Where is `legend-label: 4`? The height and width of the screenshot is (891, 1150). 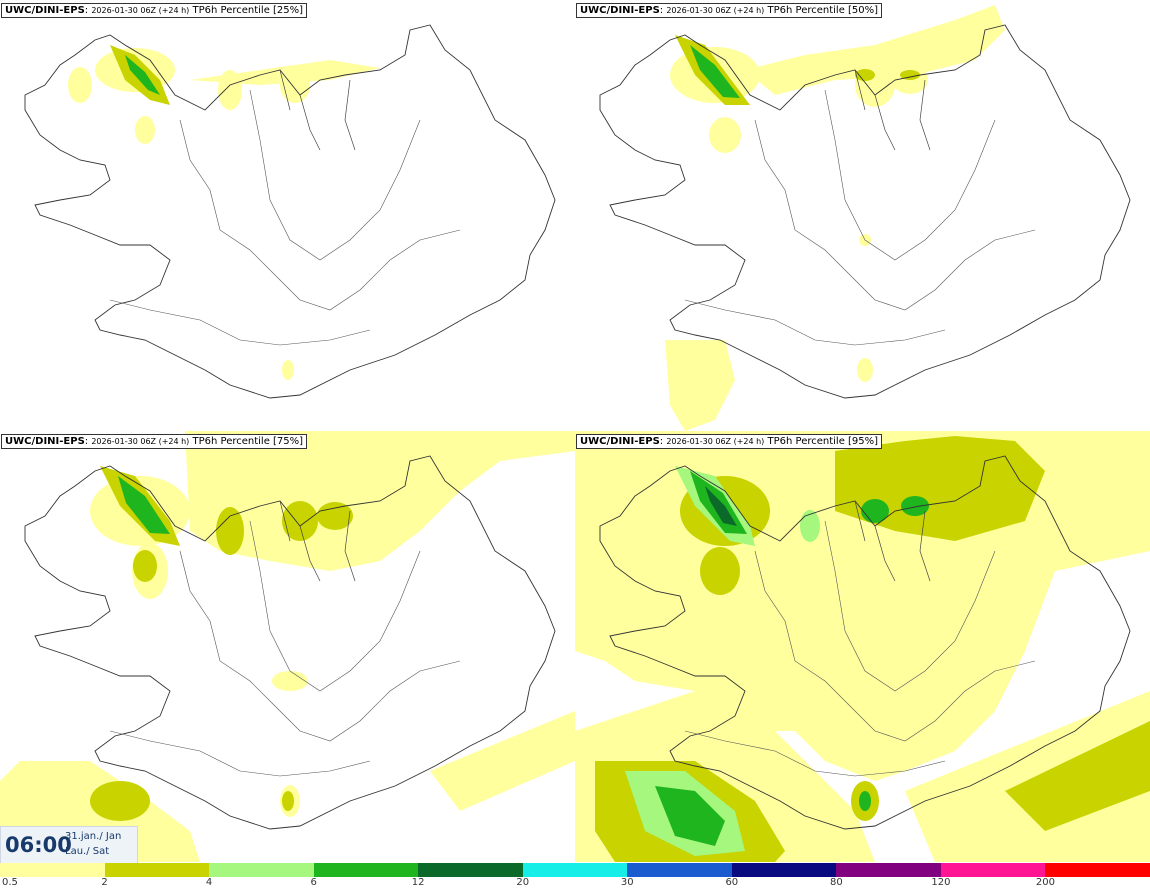
legend-label: 4 is located at coordinates (209, 882).